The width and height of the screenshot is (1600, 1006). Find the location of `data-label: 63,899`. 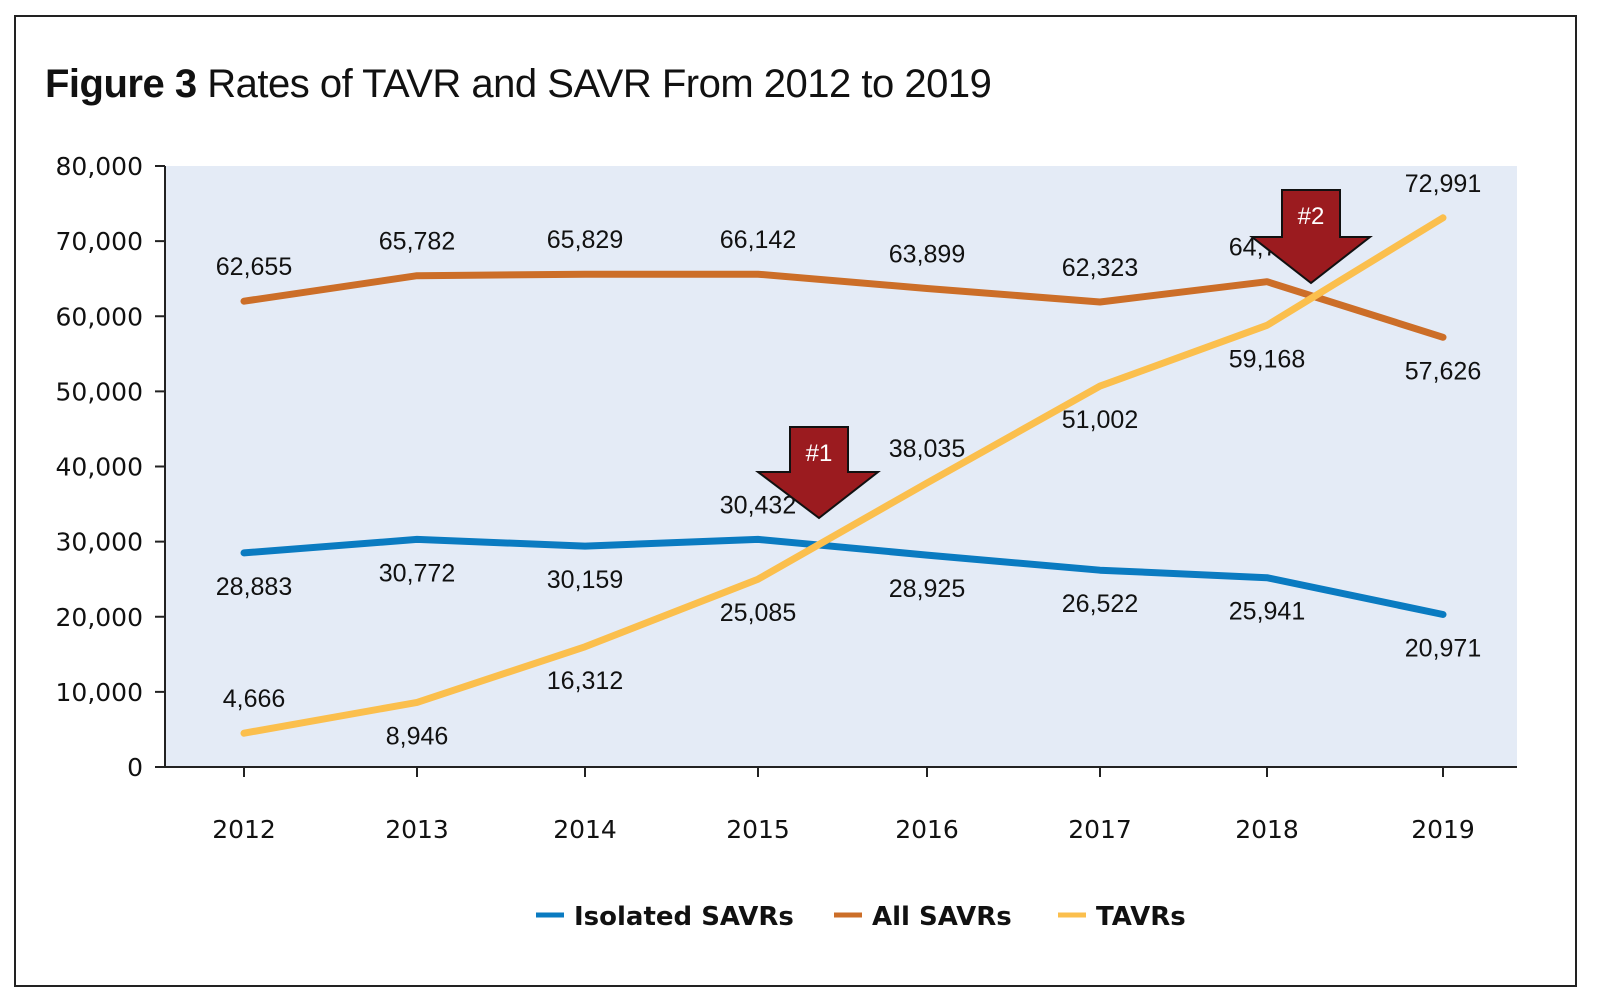

data-label: 63,899 is located at coordinates (927, 254).